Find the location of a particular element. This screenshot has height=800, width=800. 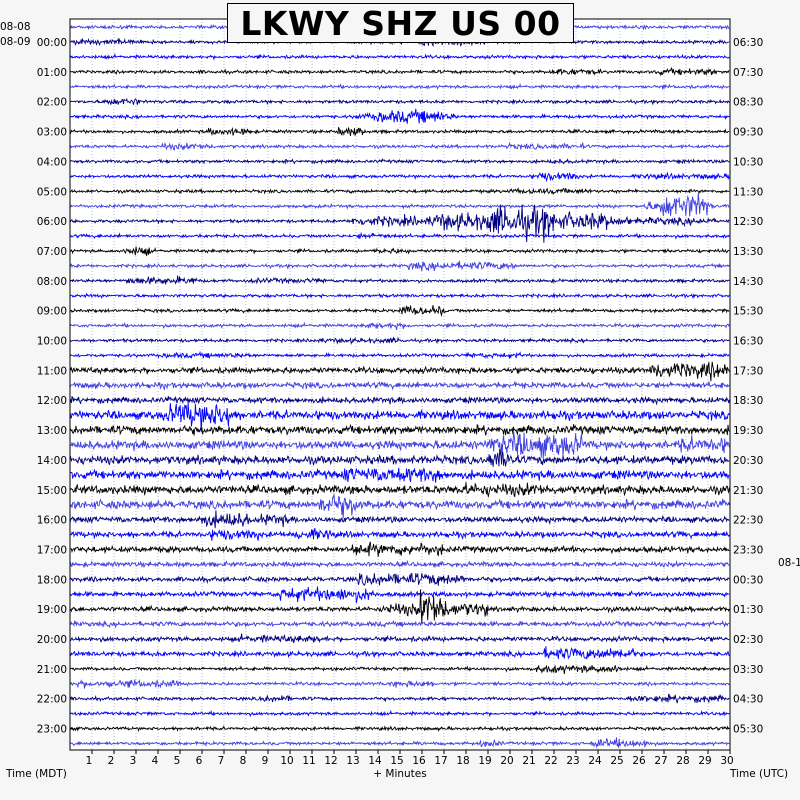

x-tick-label-26: 26 is located at coordinates (639, 761).